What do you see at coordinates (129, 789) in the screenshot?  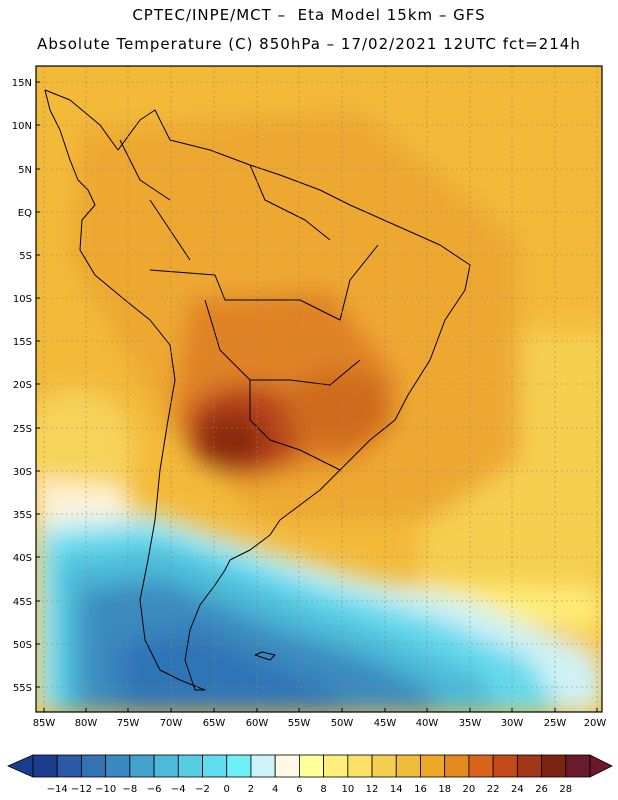 I see `colorbar-label: −8` at bounding box center [129, 789].